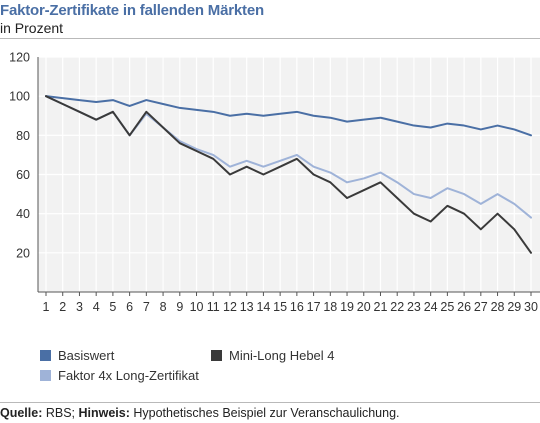 The width and height of the screenshot is (540, 423). What do you see at coordinates (45, 375) in the screenshot?
I see `legend-swatch-faktor` at bounding box center [45, 375].